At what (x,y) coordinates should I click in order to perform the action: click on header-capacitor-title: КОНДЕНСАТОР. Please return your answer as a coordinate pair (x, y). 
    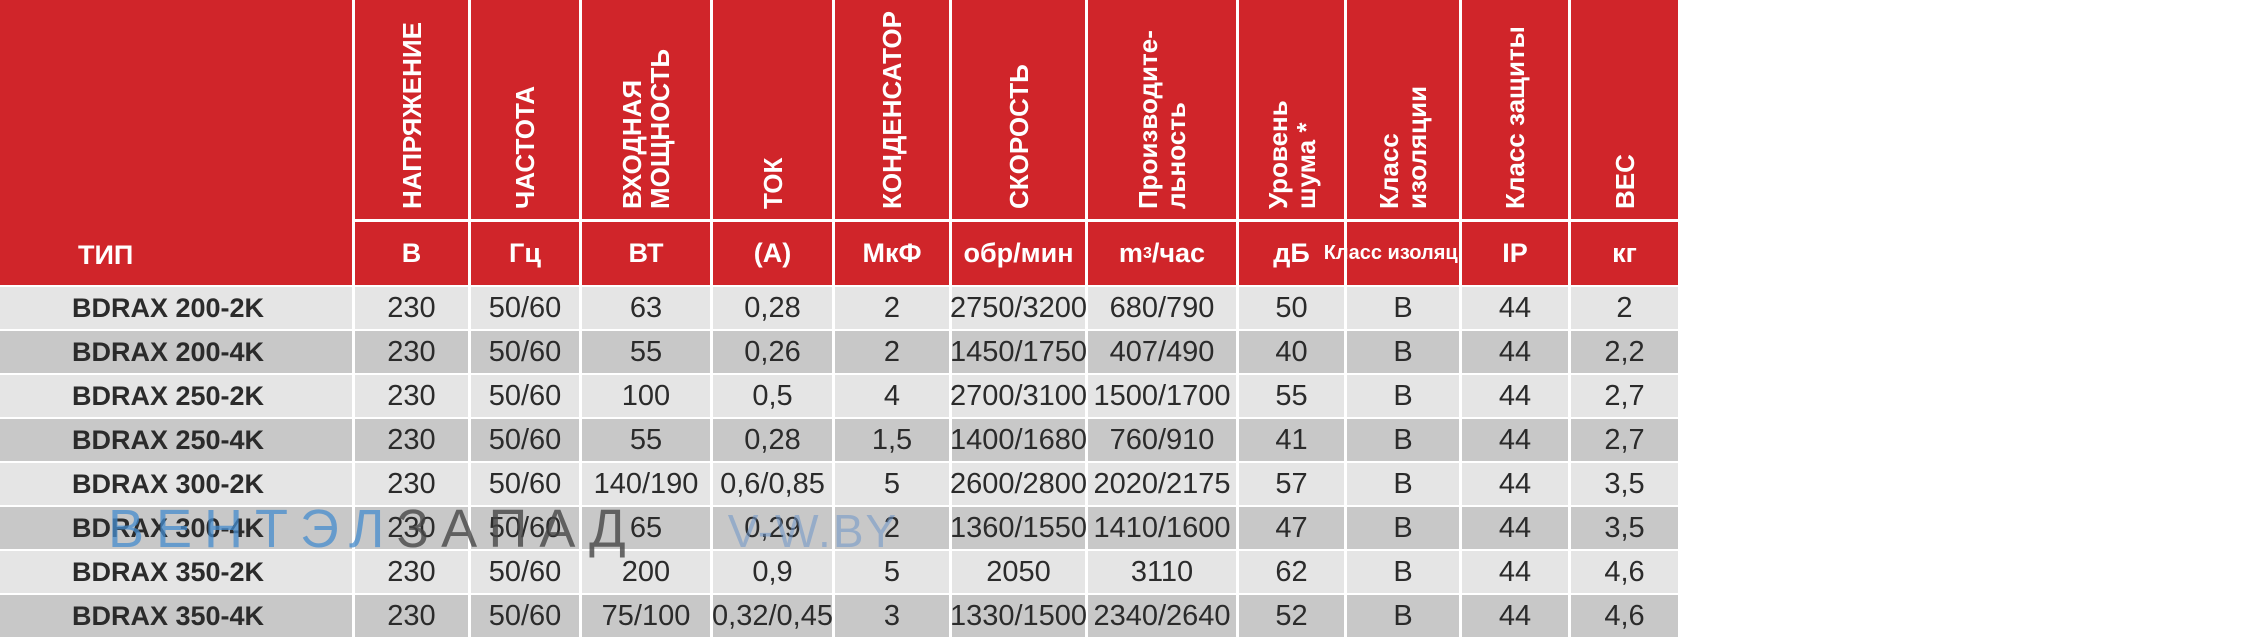
    Looking at the image, I should click on (892, 110).